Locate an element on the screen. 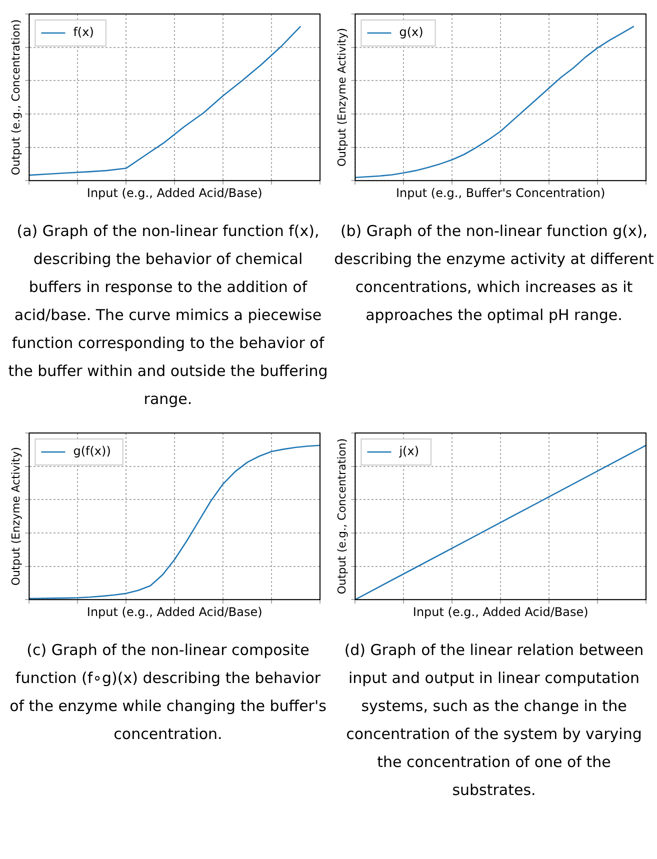 The width and height of the screenshot is (657, 859). text: (c) Graph of the non-linear composite function (f∘g)(x) describing the behavior of the enzyme while changing the buffer's concentration. is located at coordinates (168, 692).